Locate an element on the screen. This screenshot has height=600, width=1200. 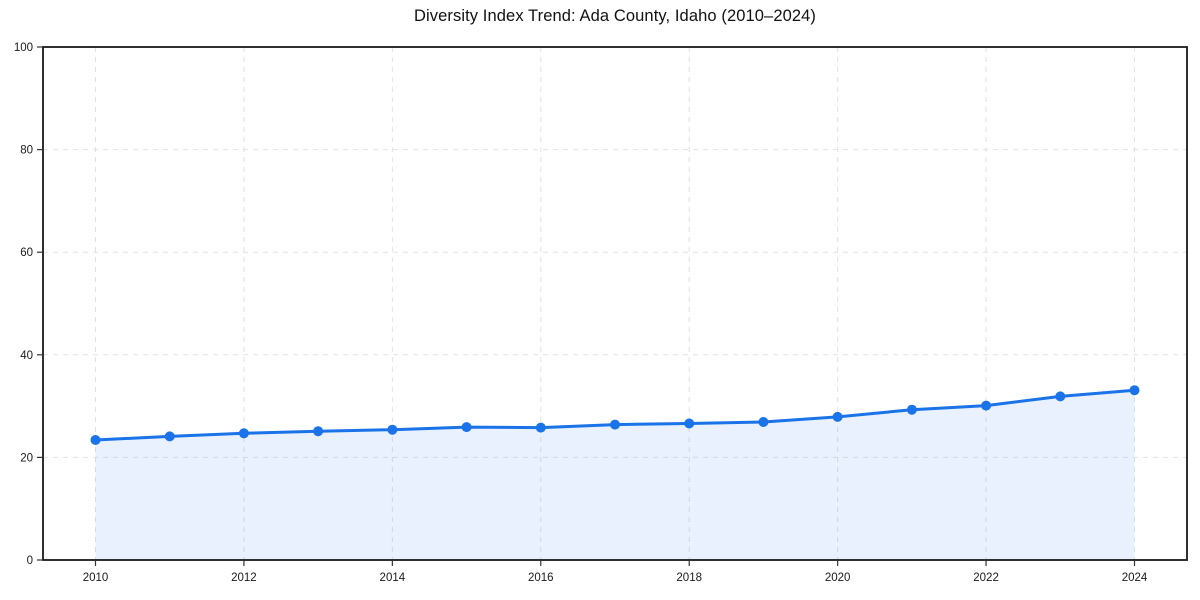
y-tick-label: 20 is located at coordinates (26, 458).